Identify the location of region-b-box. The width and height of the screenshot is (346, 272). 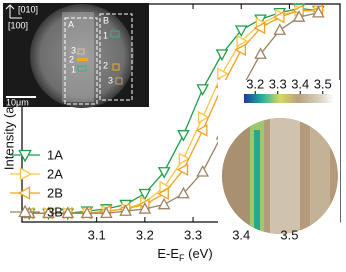
(116, 57).